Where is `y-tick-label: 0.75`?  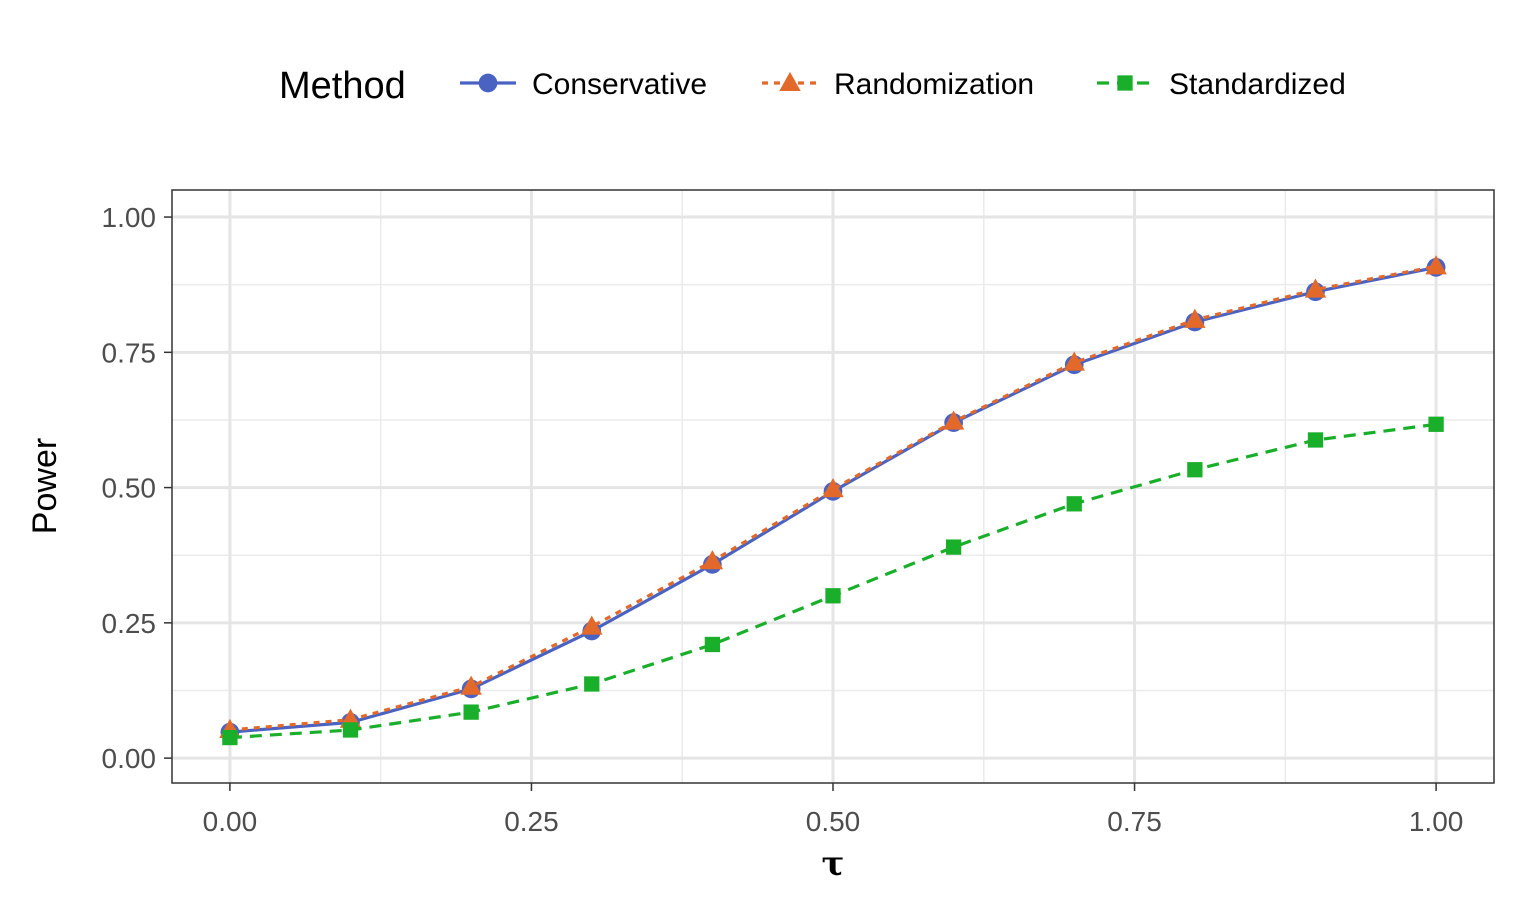
y-tick-label: 0.75 is located at coordinates (129, 352).